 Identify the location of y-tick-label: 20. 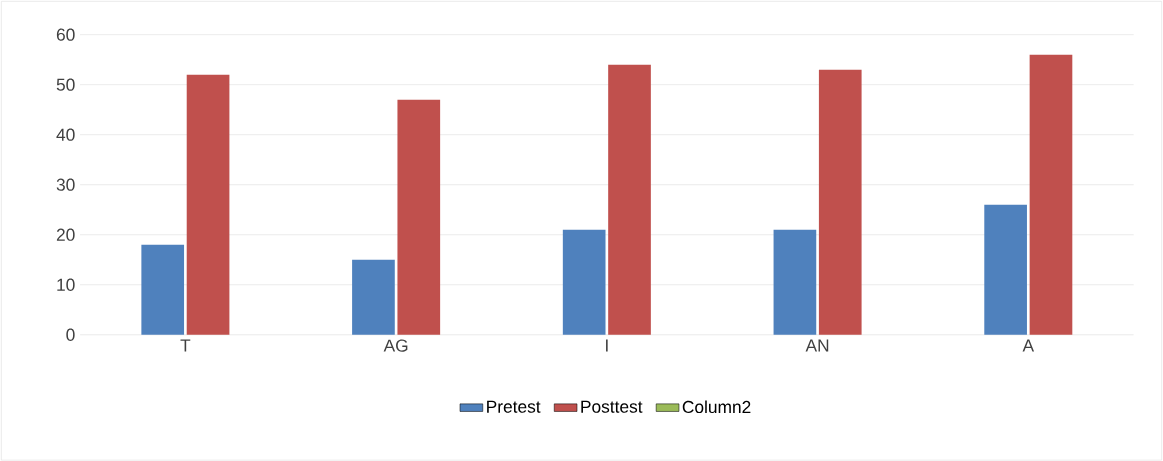
(65, 234).